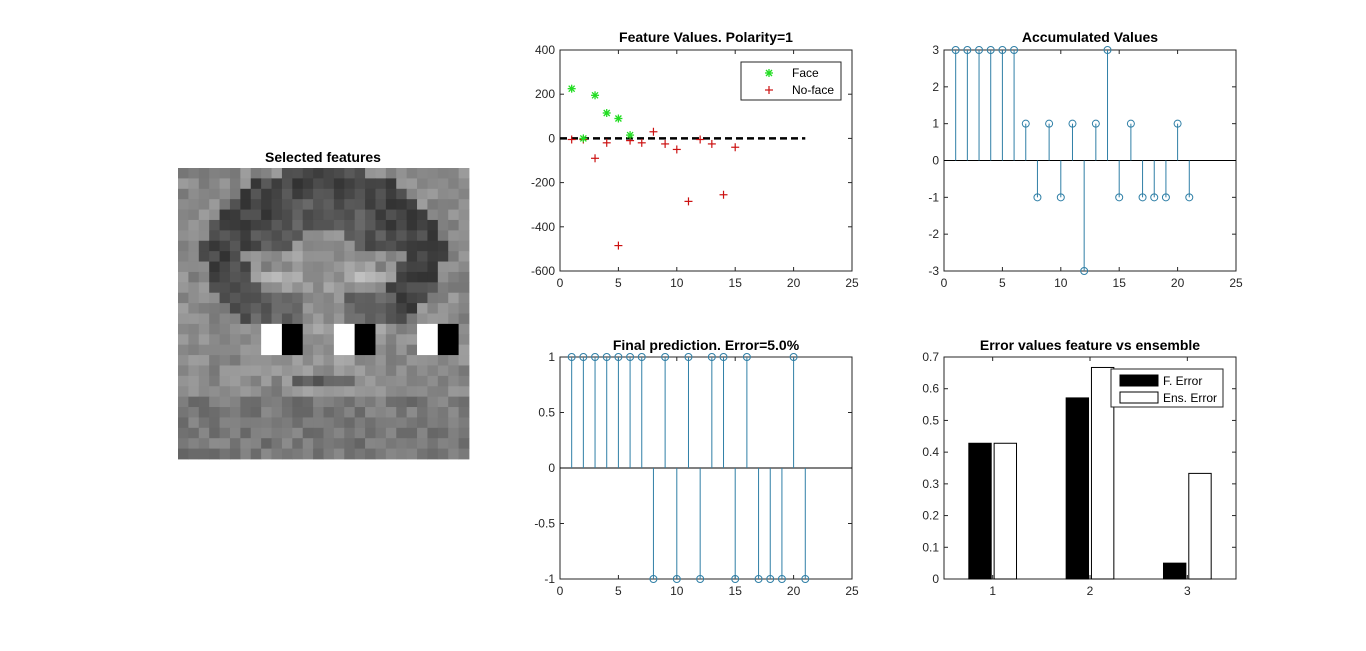 The width and height of the screenshot is (1366, 651). I want to click on x-tick-label: 20, so click(1178, 283).